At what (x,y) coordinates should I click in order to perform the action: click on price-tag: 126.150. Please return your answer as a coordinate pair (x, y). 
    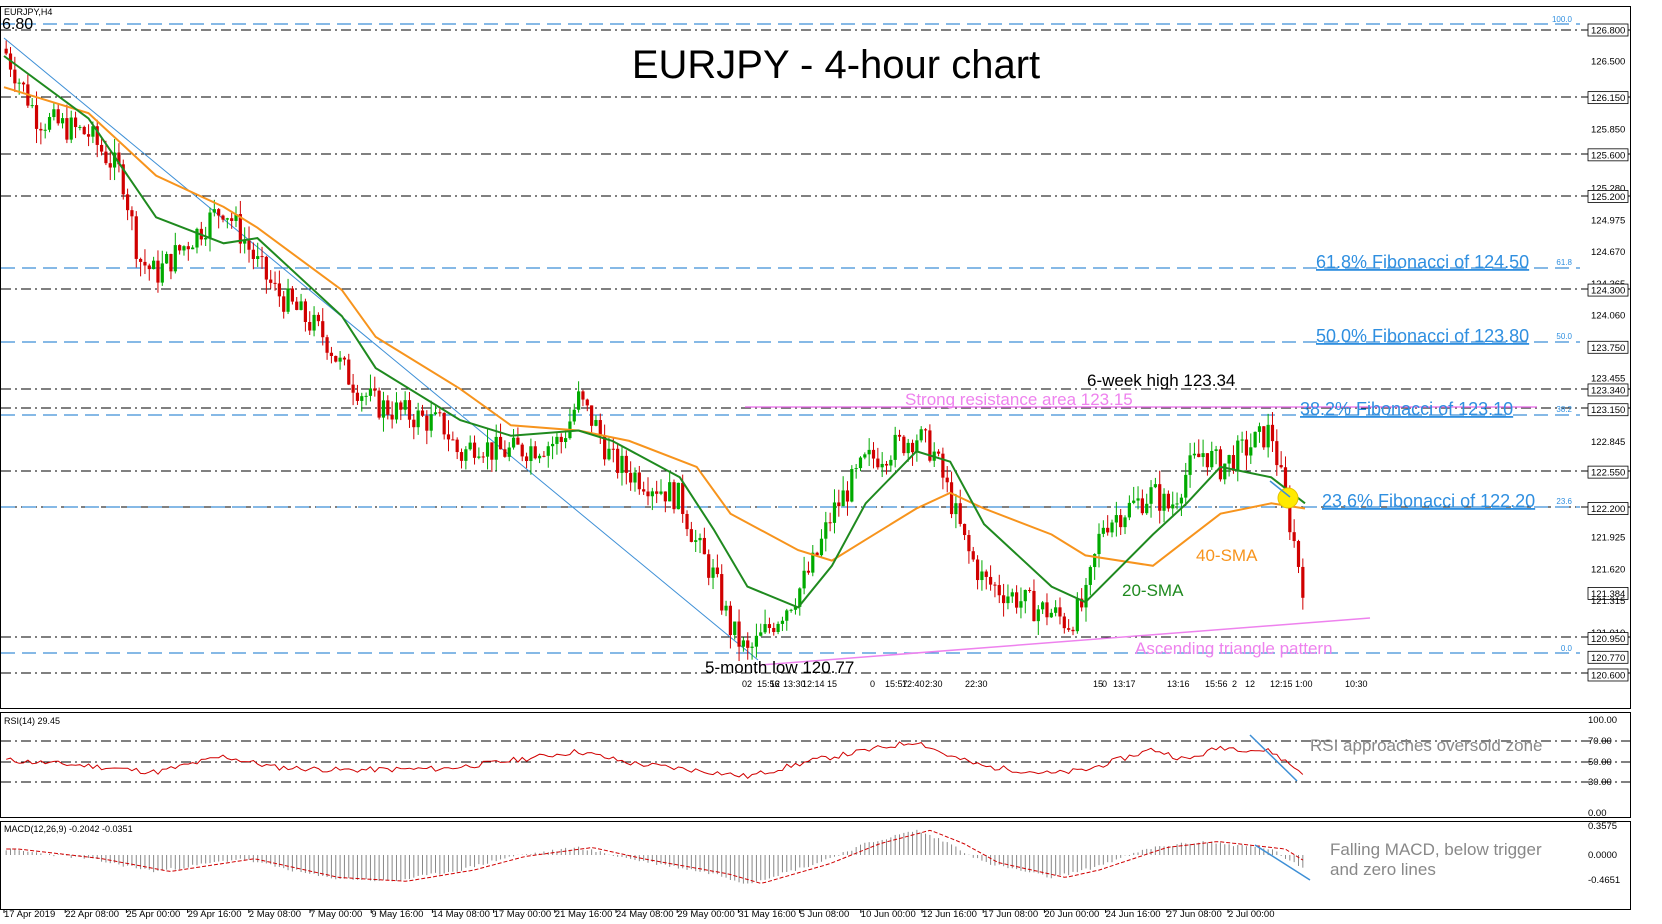
    Looking at the image, I should click on (1608, 97).